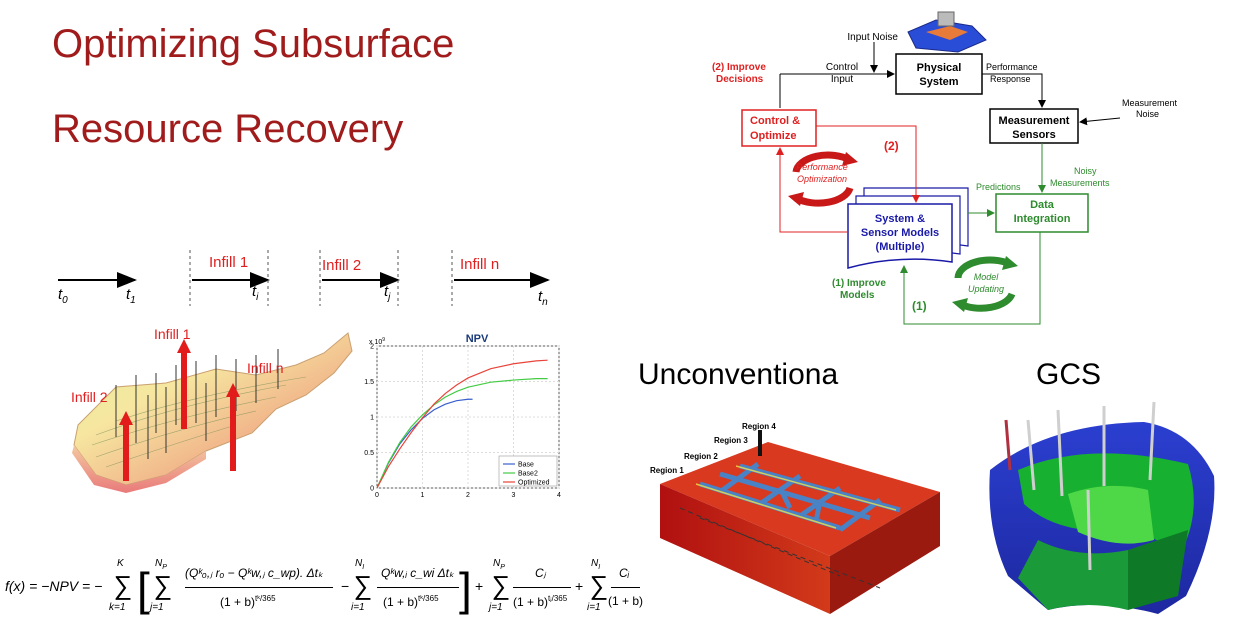  What do you see at coordinates (534, 483) in the screenshot?
I see `legend-entry: Optimized` at bounding box center [534, 483].